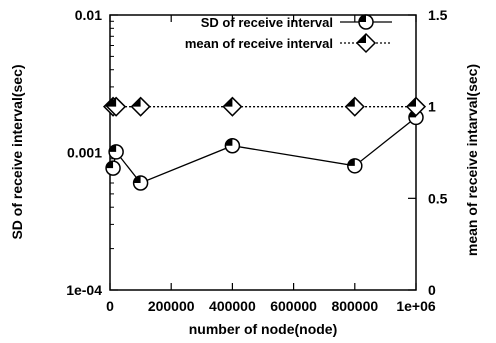 Image resolution: width=496 pixels, height=343 pixels. I want to click on x-tick-label: 0, so click(110, 306).